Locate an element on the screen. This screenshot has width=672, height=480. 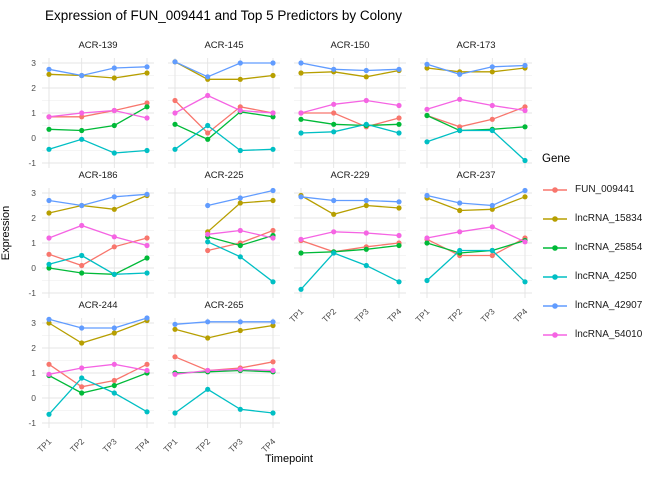
x-tick-label: TP1 is located at coordinates (422, 315).